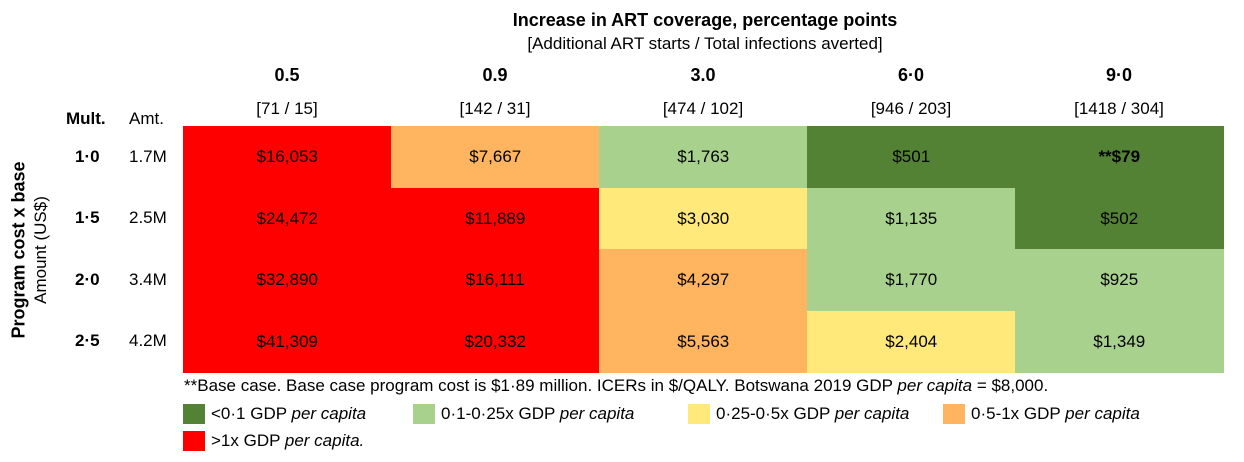 The width and height of the screenshot is (1244, 462). Describe the element at coordinates (911, 108) in the screenshot. I see `column-counts: [946 / 203]` at that location.